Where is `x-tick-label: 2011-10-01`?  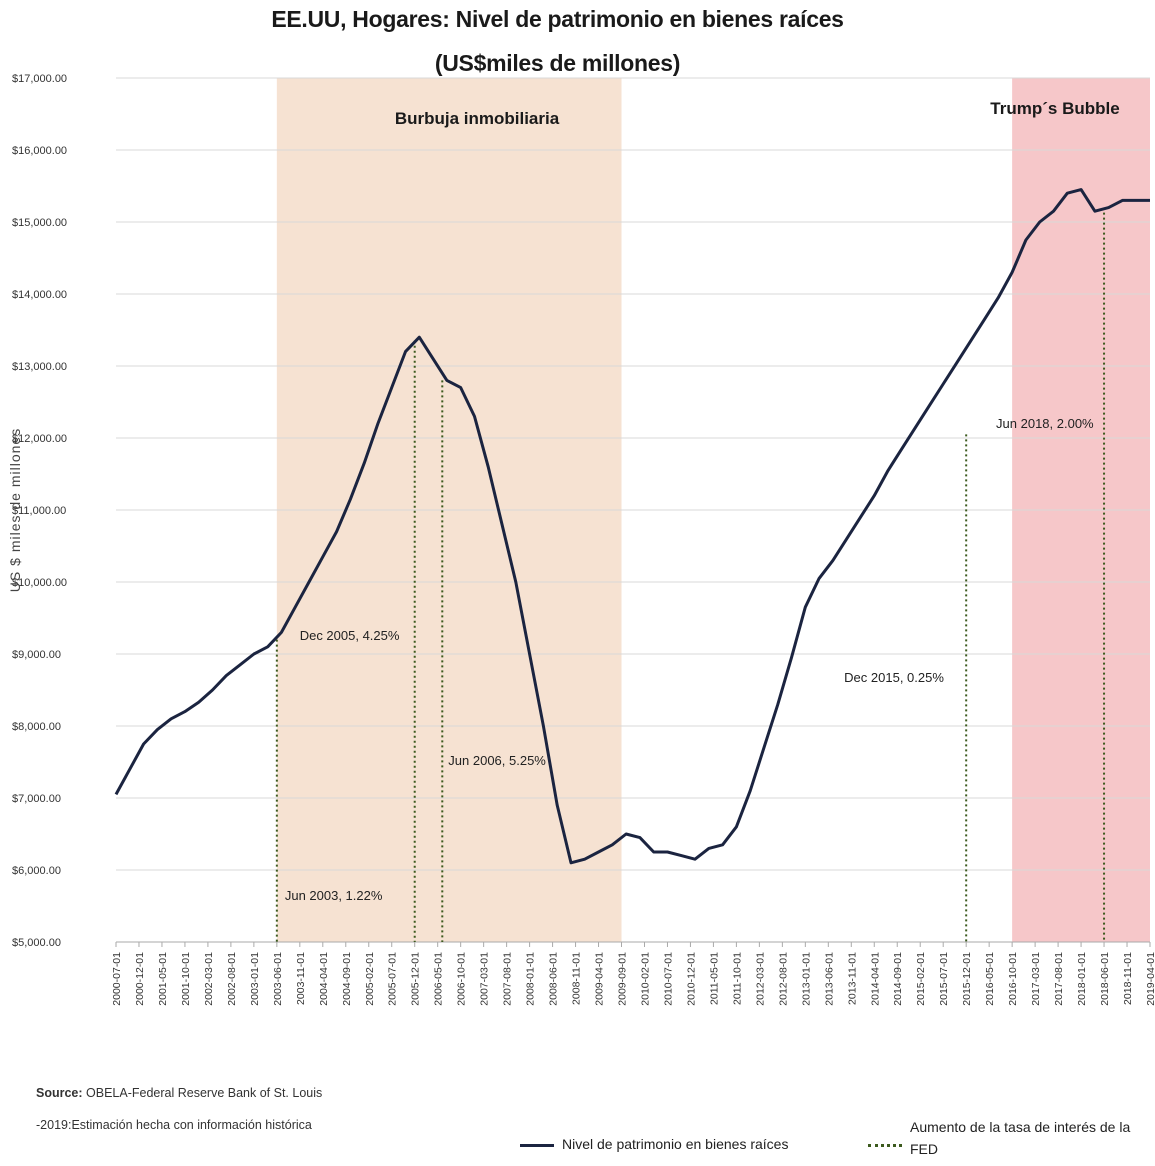 x-tick-label: 2011-10-01 is located at coordinates (737, 978).